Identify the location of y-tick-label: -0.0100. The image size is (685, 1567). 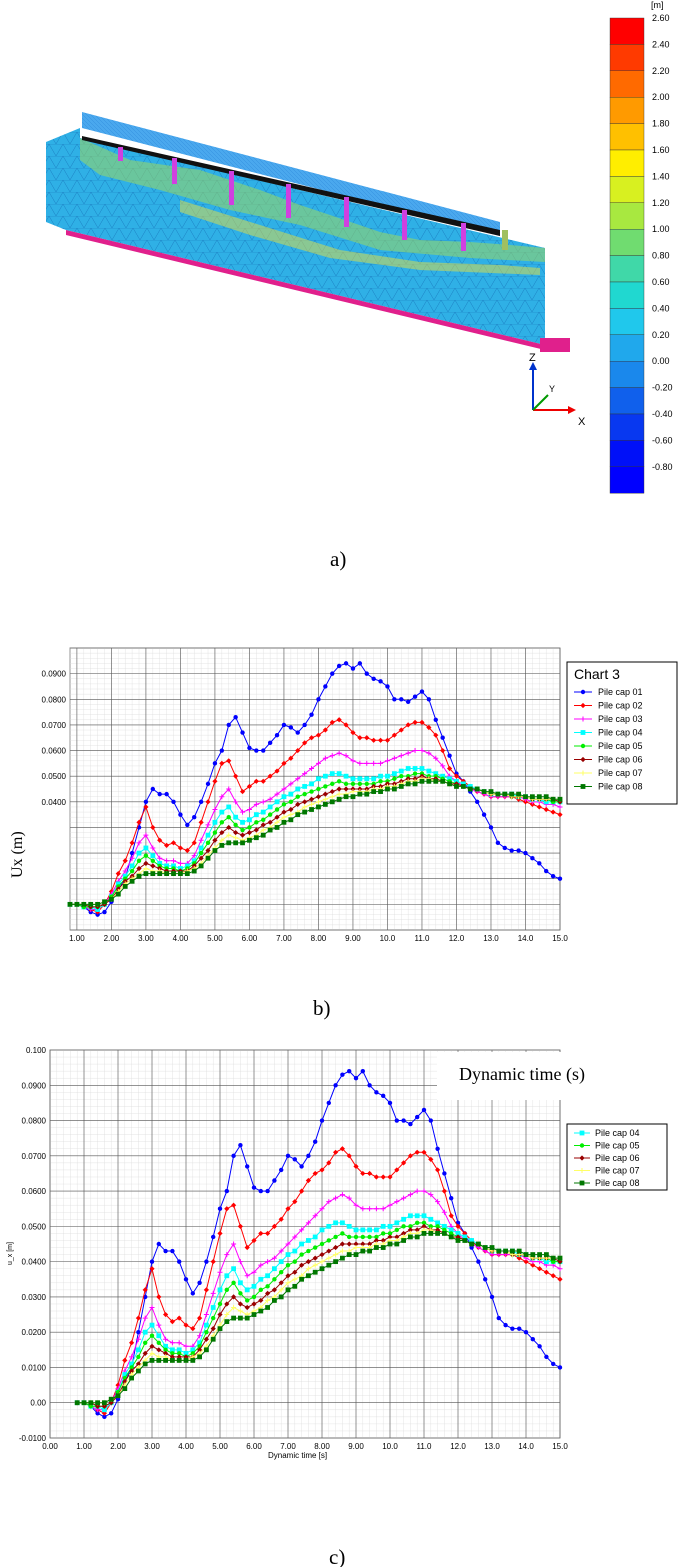
(33, 1438).